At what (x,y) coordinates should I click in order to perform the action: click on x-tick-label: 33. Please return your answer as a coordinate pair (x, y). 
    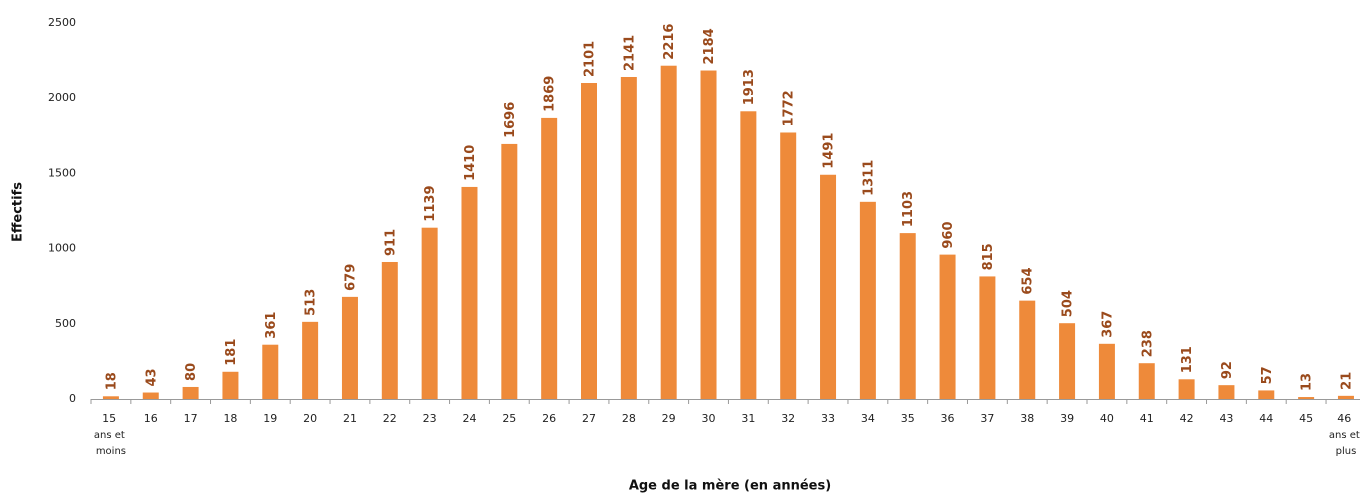
    Looking at the image, I should click on (828, 418).